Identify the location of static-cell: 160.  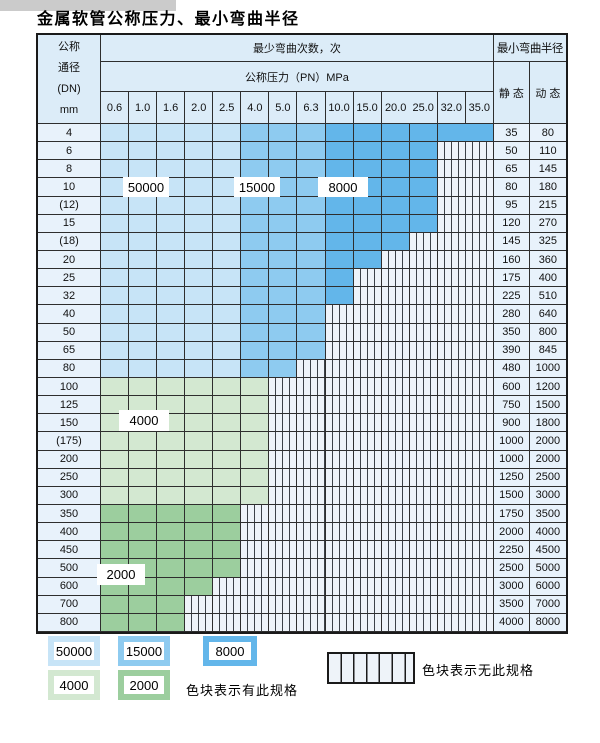
(511, 260).